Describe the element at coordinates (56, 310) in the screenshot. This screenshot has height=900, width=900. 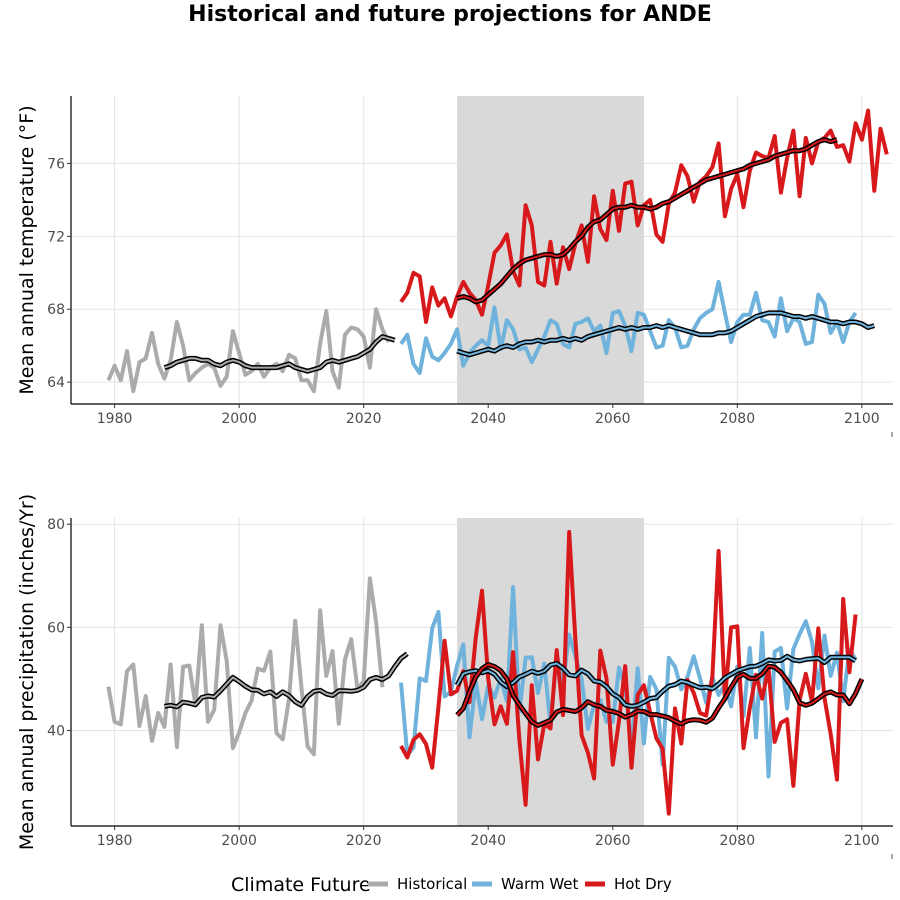
I see `y-tick-label: 68` at that location.